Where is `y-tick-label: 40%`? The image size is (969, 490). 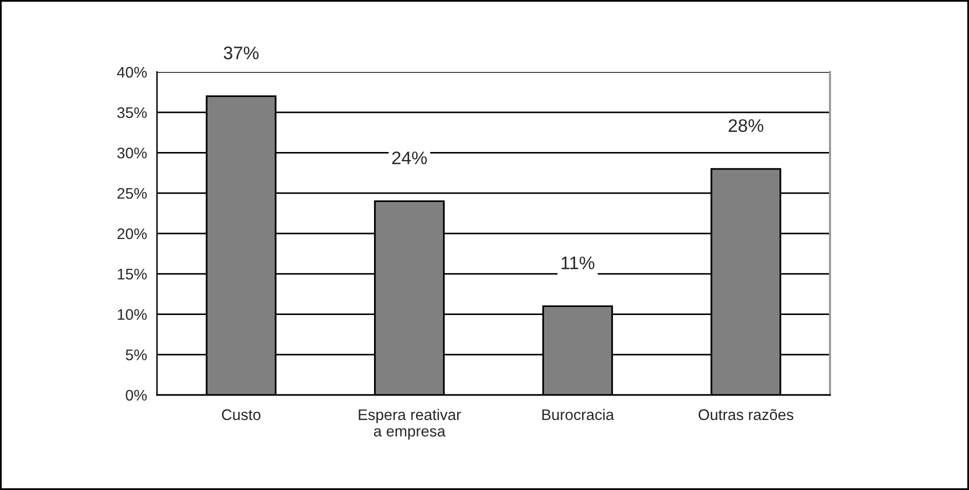
y-tick-label: 40% is located at coordinates (132, 72).